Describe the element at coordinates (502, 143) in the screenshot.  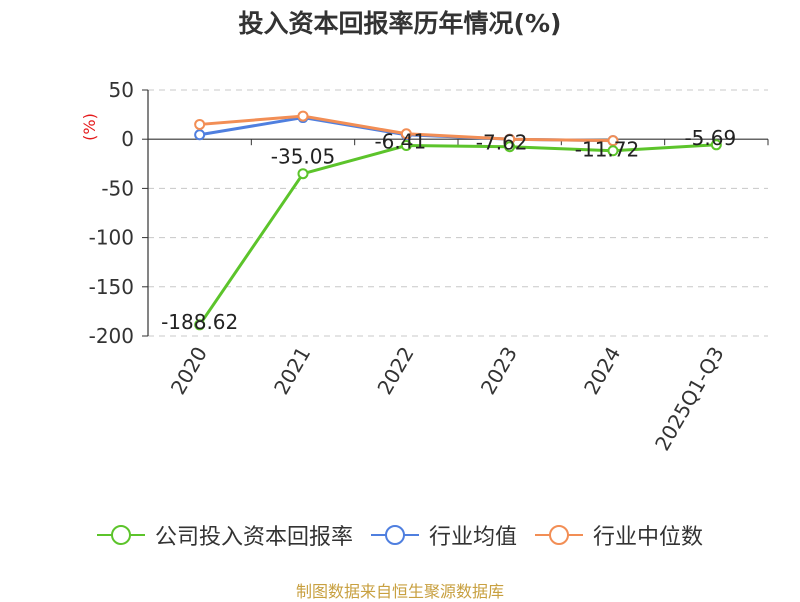
I see `data-label: -7.62` at that location.